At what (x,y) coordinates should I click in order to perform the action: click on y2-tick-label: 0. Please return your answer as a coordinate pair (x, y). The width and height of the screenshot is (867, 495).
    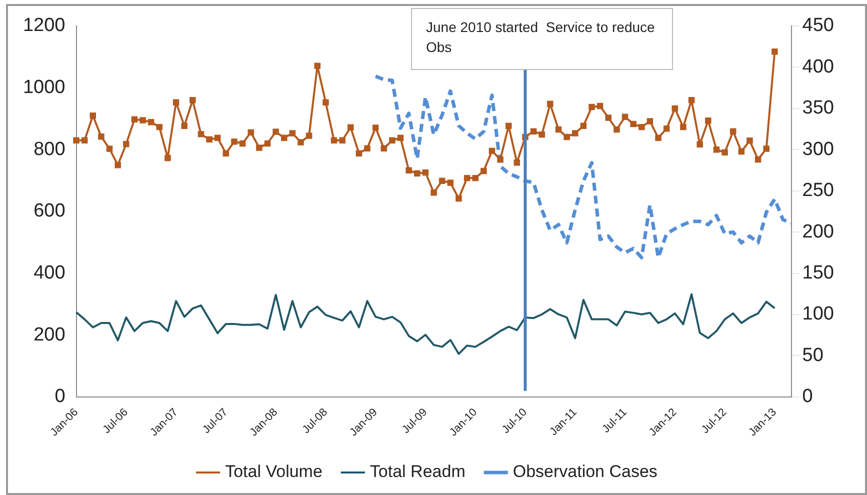
    Looking at the image, I should click on (807, 397).